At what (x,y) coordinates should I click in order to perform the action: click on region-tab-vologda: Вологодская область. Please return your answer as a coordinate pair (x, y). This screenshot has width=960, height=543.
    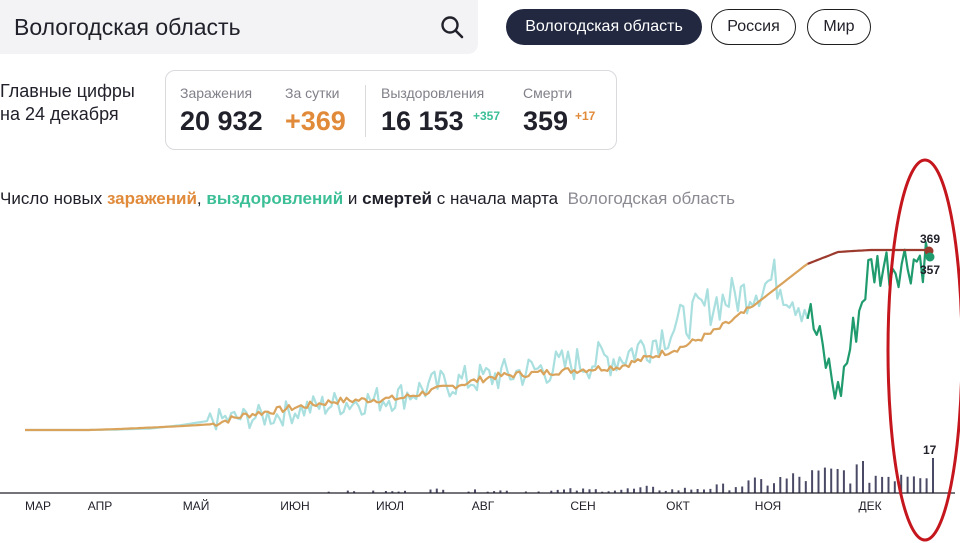
    Looking at the image, I should click on (604, 27).